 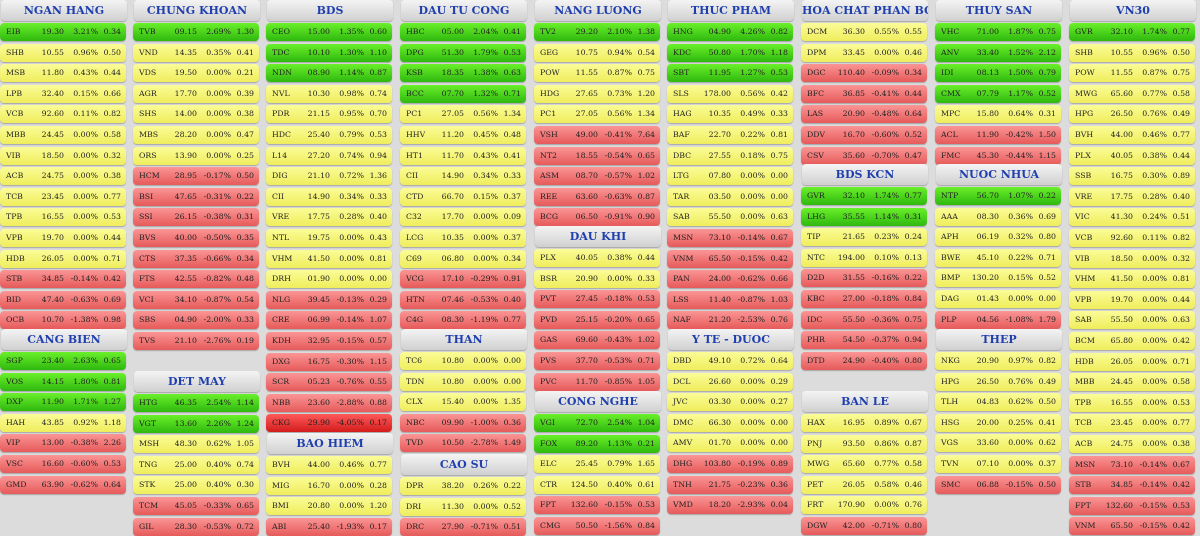 What do you see at coordinates (329, 156) in the screenshot?
I see `stock-row: L14 27.20 0.74% 0.94` at bounding box center [329, 156].